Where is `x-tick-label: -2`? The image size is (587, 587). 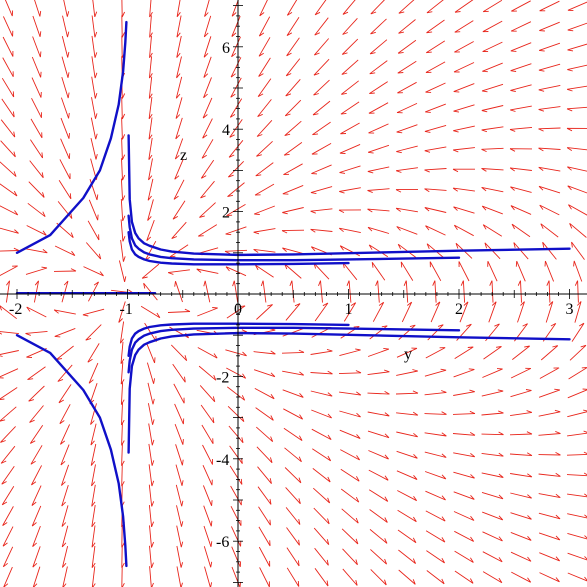
x-tick-label: -2 is located at coordinates (15, 309).